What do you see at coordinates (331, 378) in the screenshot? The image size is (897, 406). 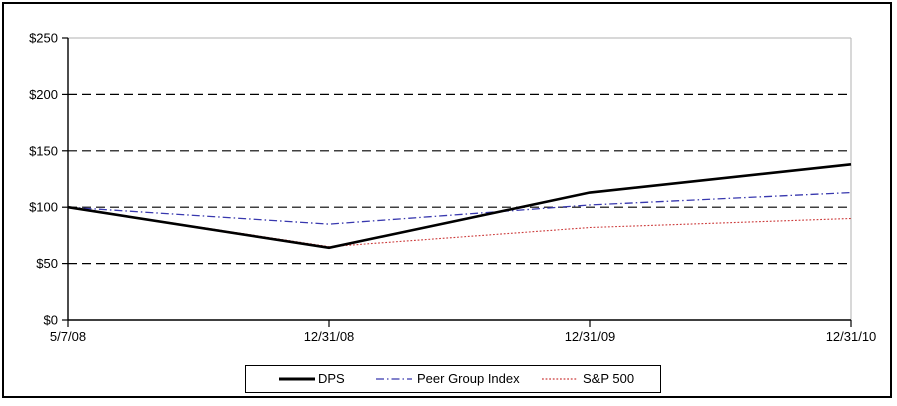 I see `legend-label-dps: DPS` at bounding box center [331, 378].